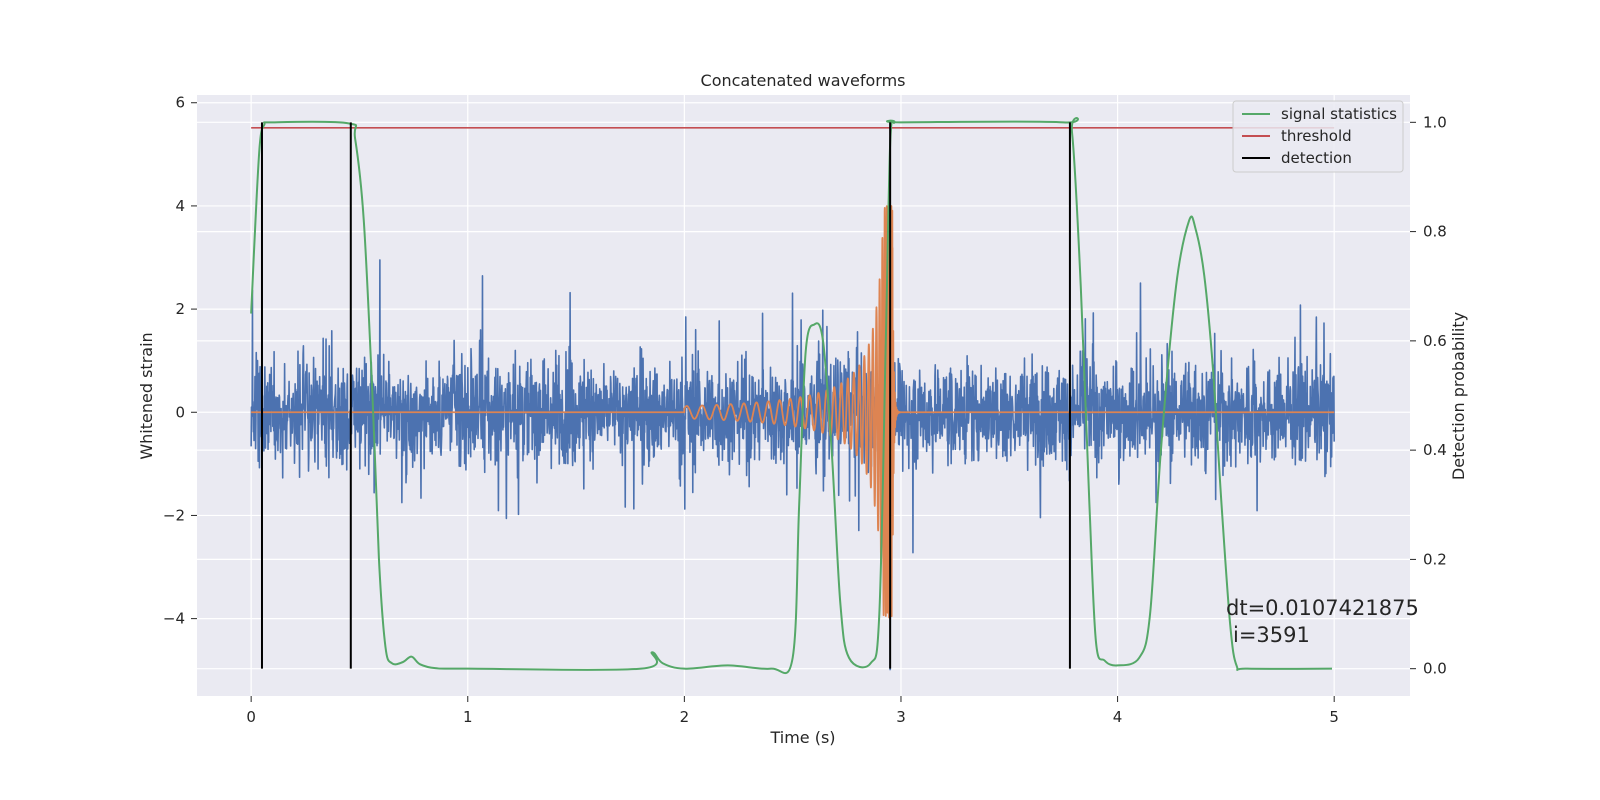  What do you see at coordinates (1334, 717) in the screenshot?
I see `x-tick-label: 5` at bounding box center [1334, 717].